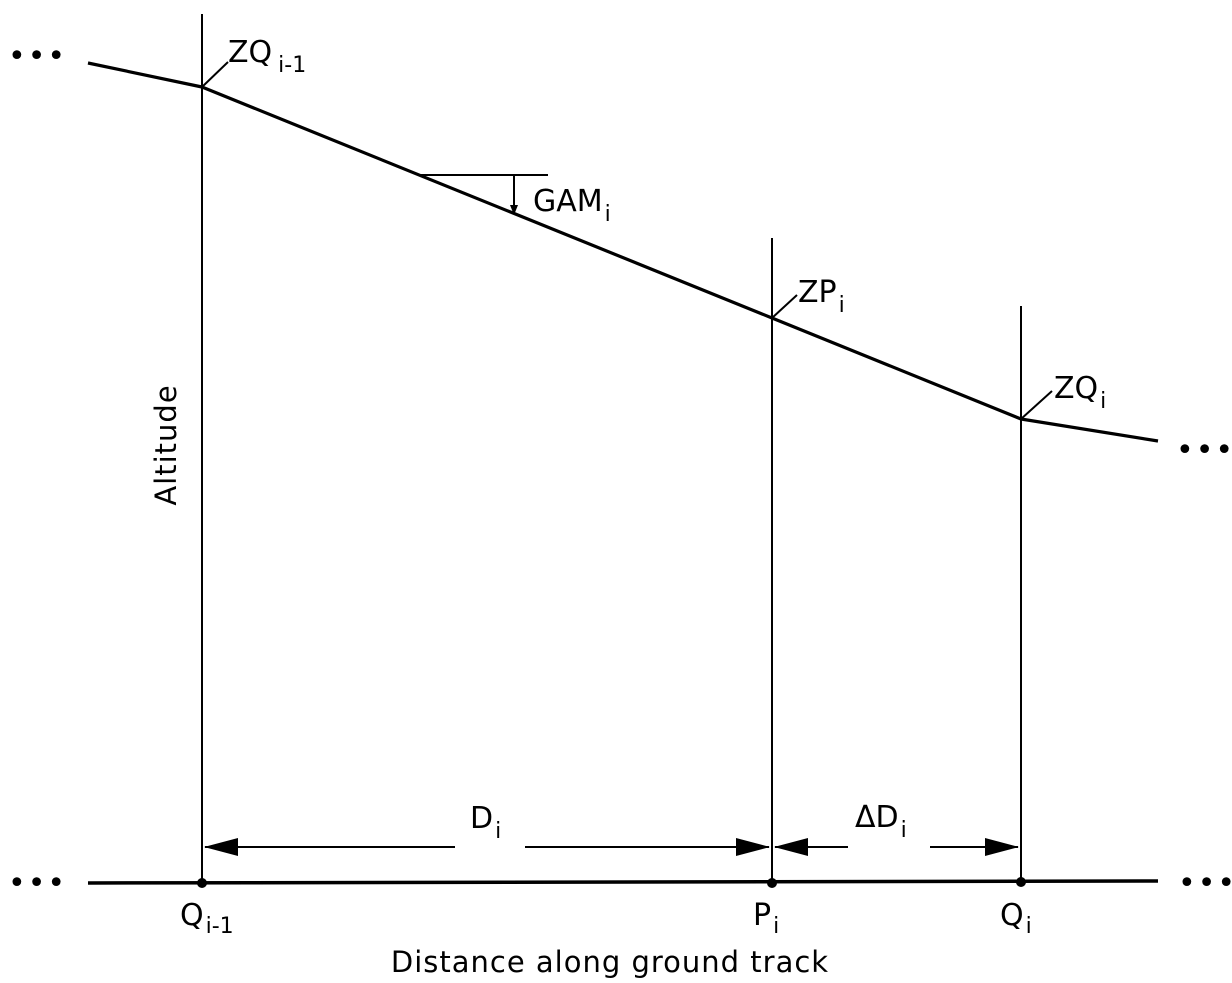  I want to click on ground-point-p, so click(772, 883).